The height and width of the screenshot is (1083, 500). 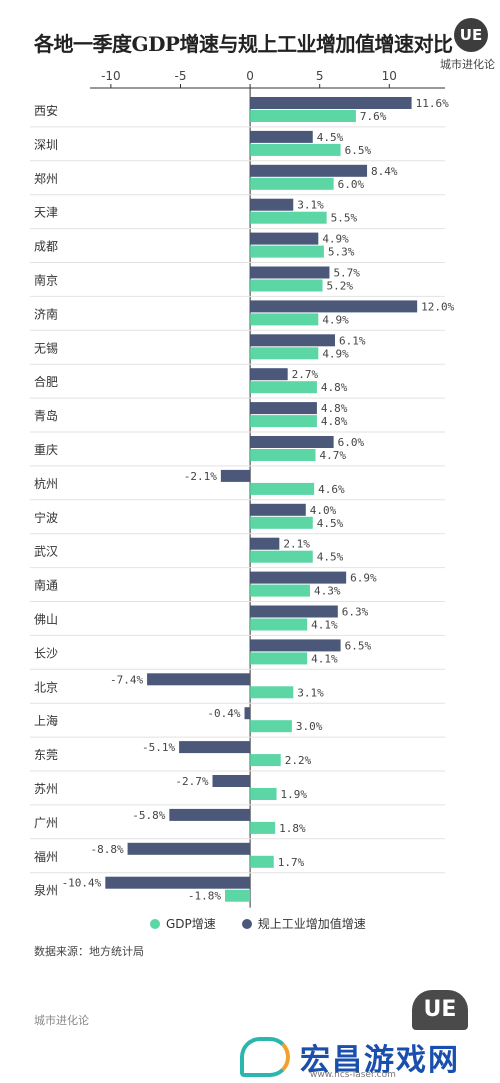 What do you see at coordinates (333, 455) in the screenshot?
I see `gdp-value-label: 4.7%` at bounding box center [333, 455].